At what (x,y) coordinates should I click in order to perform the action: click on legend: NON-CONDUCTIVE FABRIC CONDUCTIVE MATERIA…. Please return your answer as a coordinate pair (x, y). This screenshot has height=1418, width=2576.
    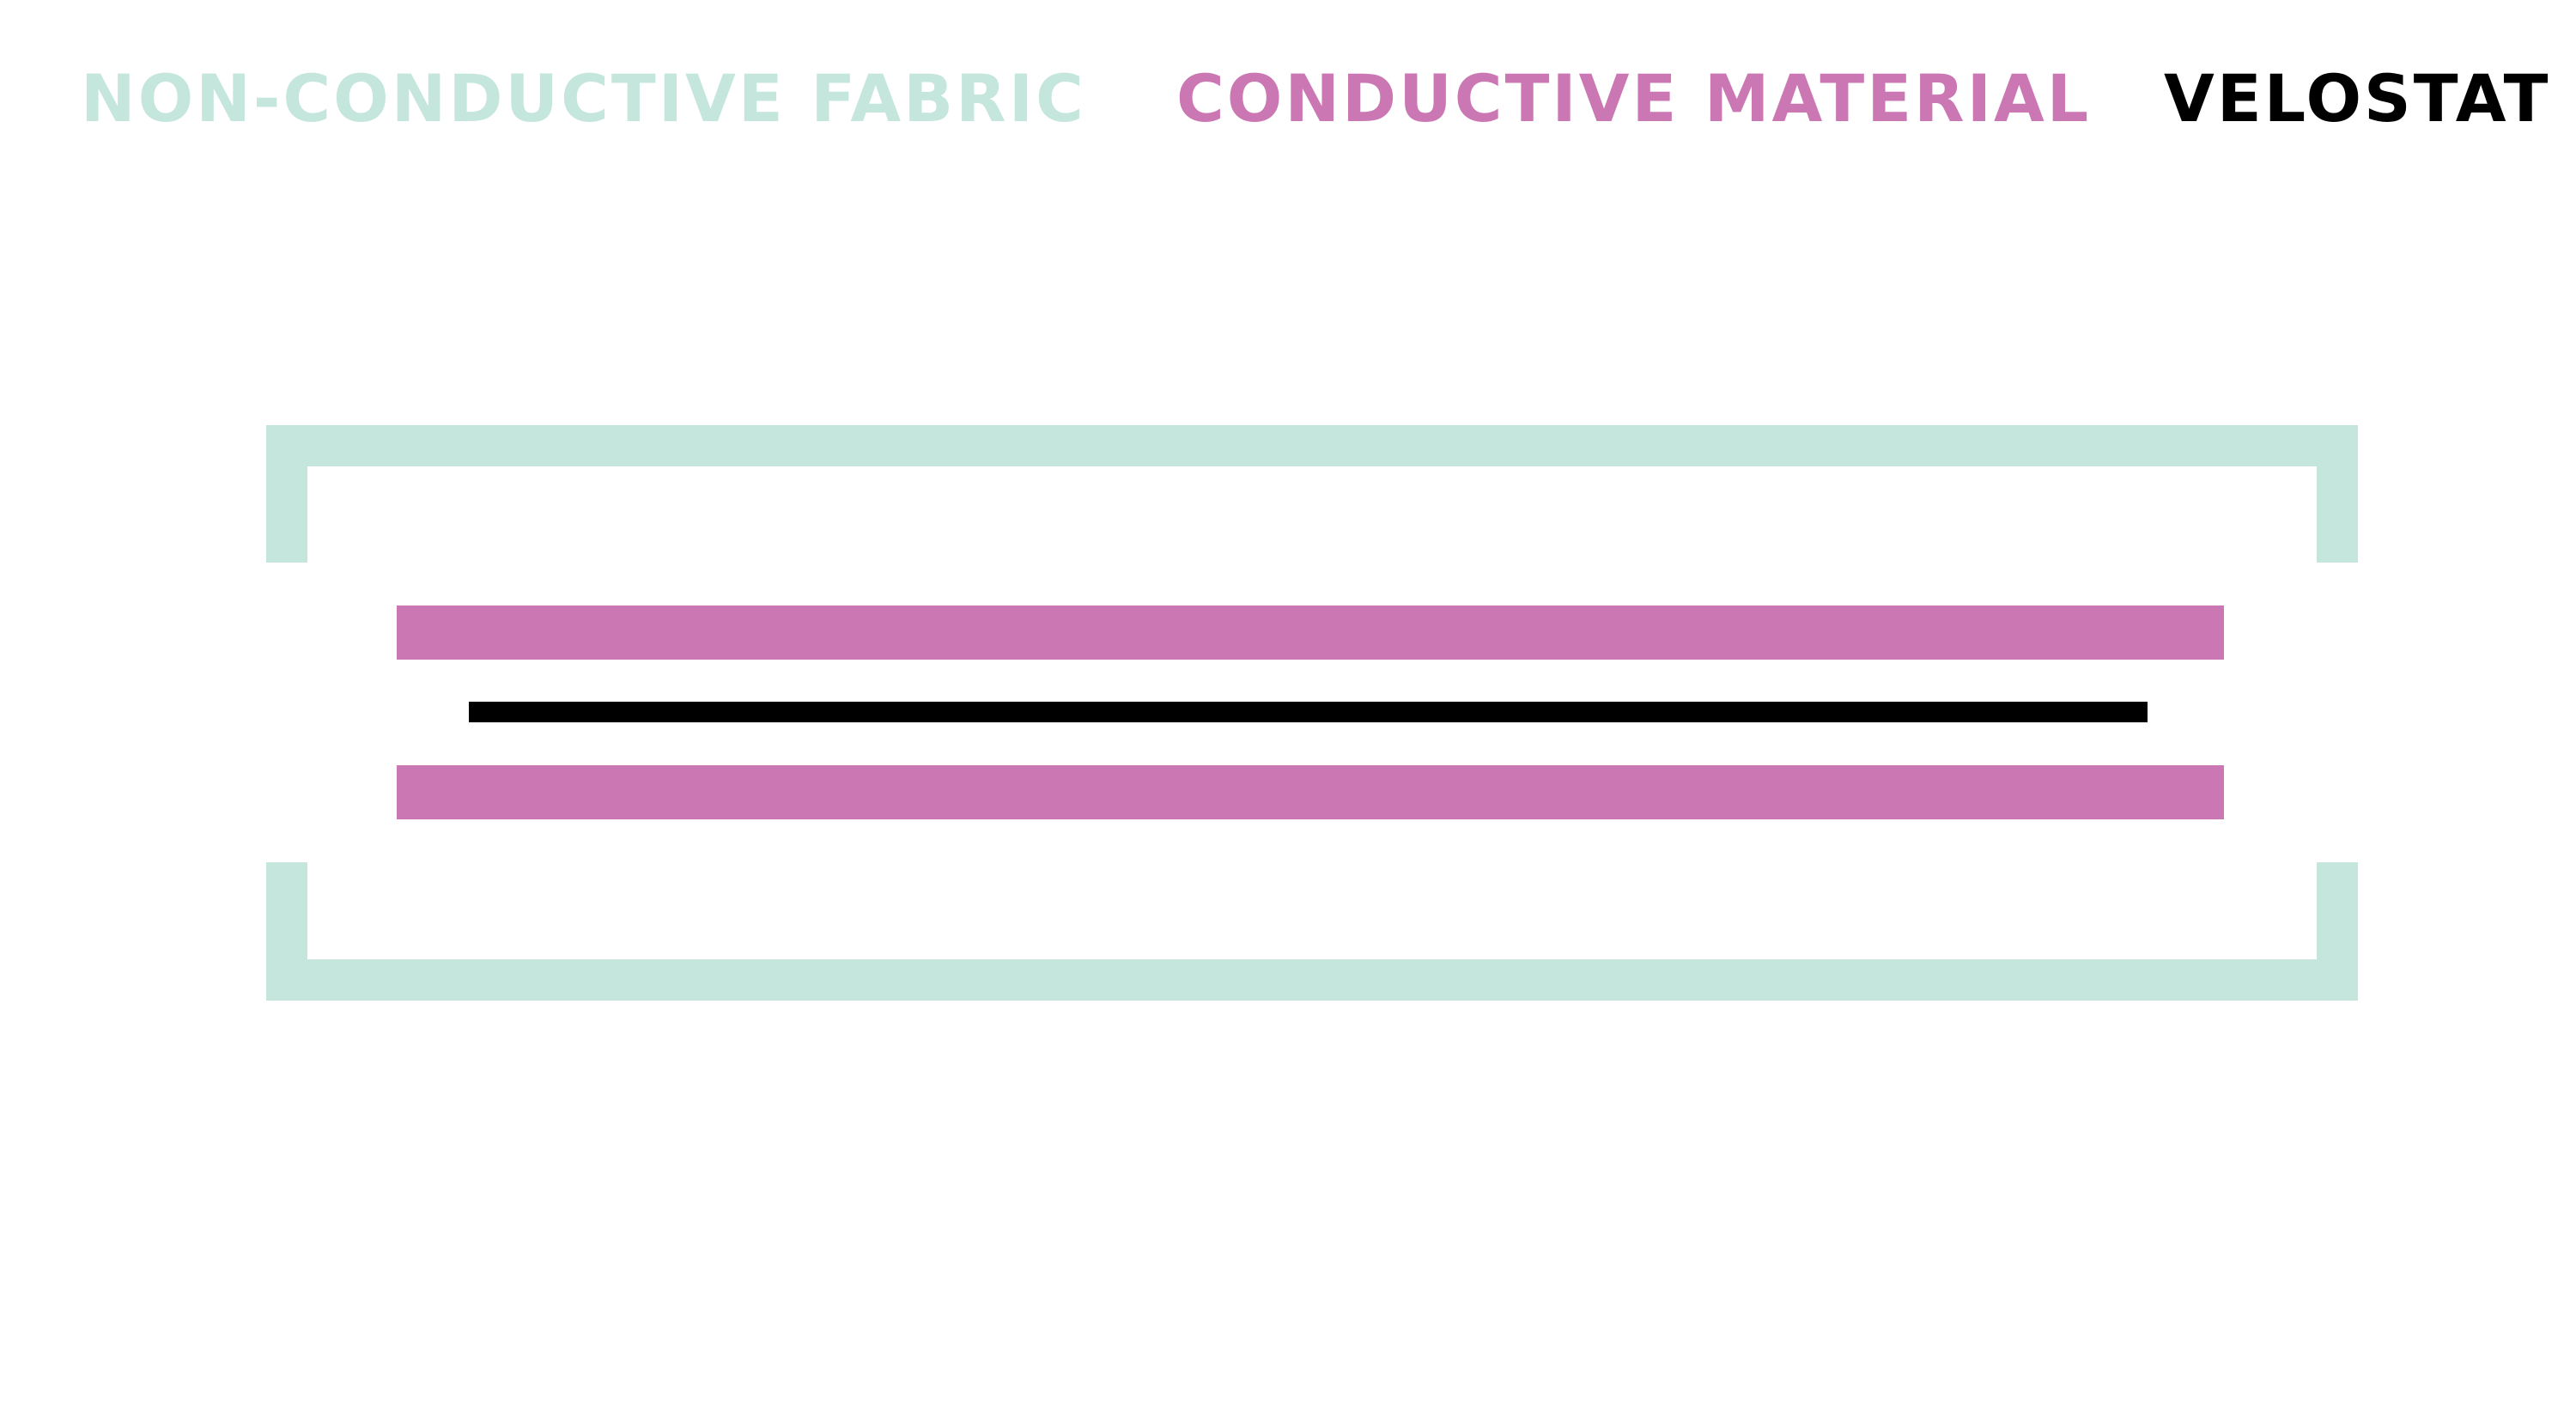
    Looking at the image, I should click on (1288, 99).